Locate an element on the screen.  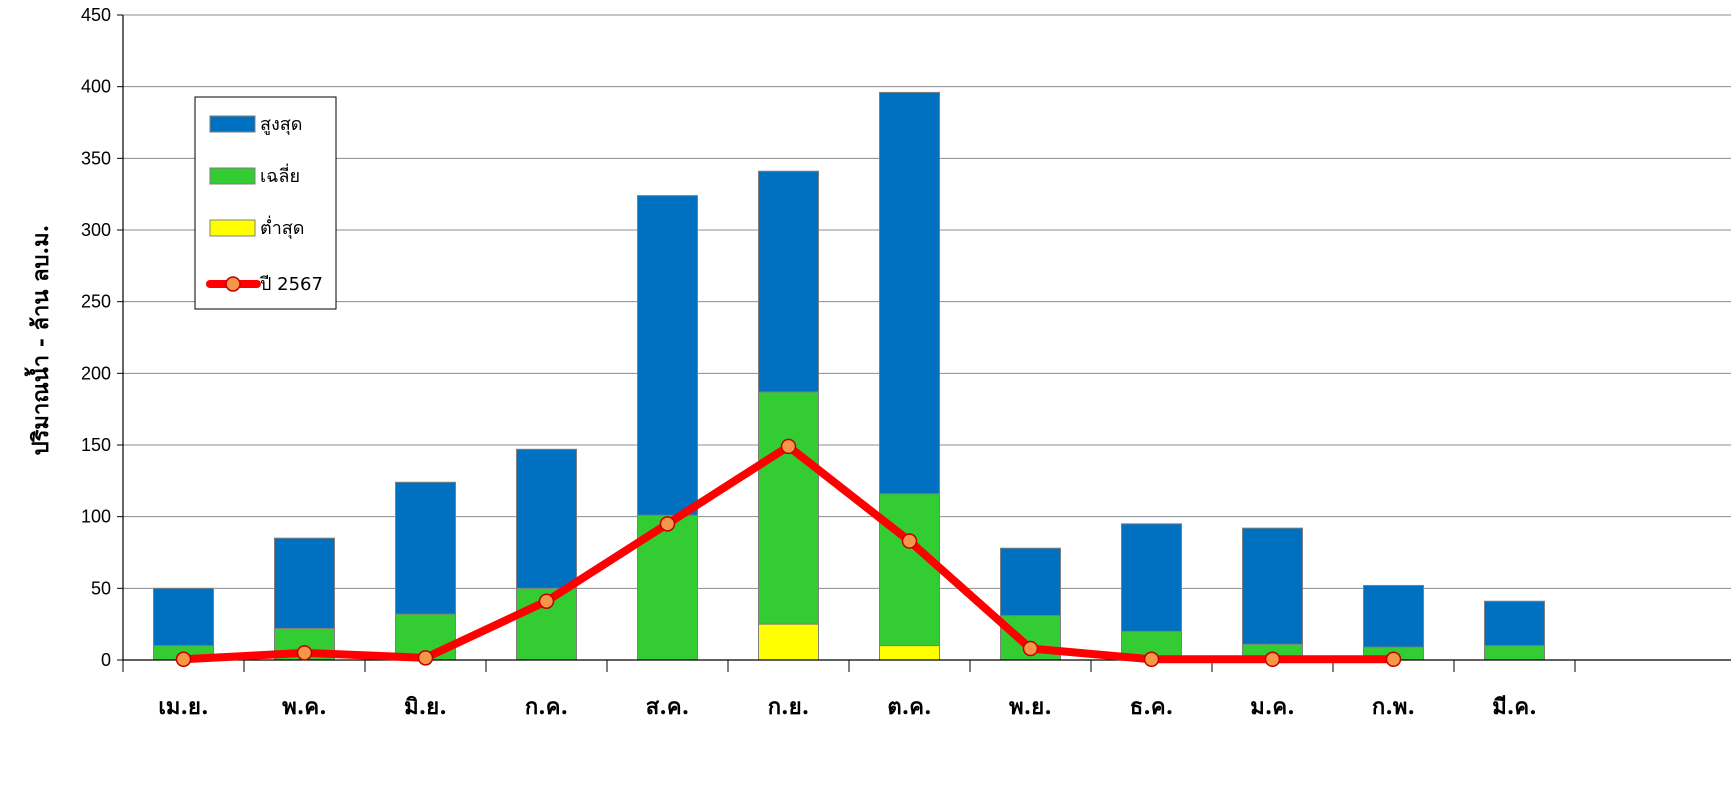
legend-label: เฉลี่ย is located at coordinates (280, 175).